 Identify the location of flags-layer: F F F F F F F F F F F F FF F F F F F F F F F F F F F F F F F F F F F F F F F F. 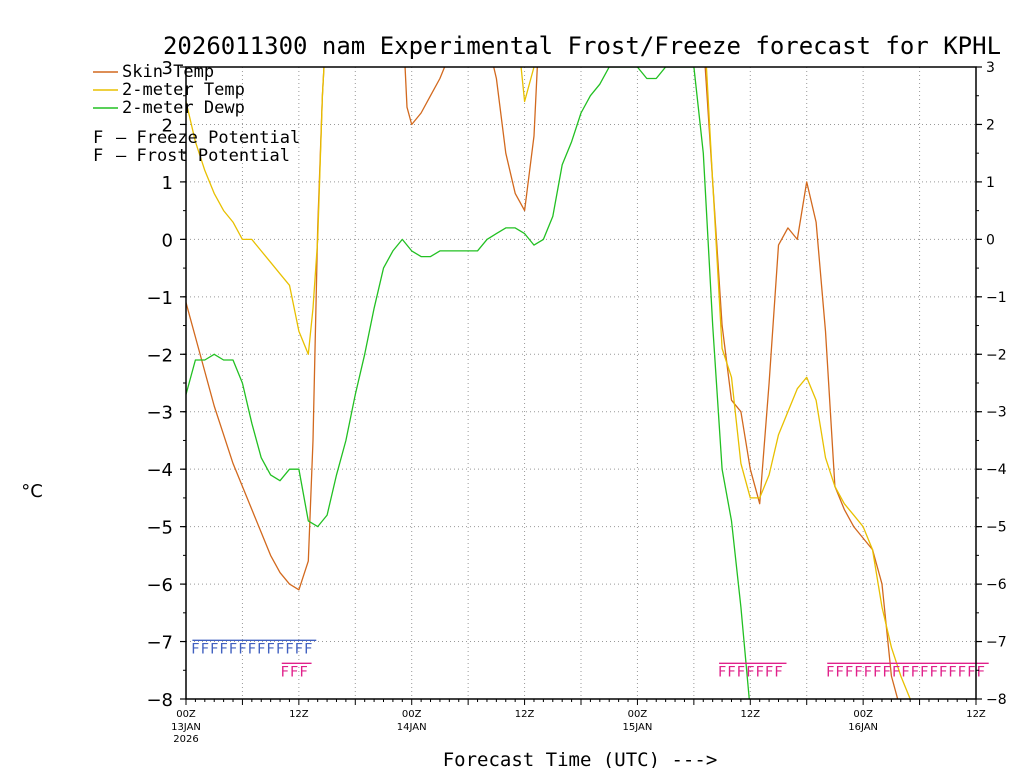
(590, 659).